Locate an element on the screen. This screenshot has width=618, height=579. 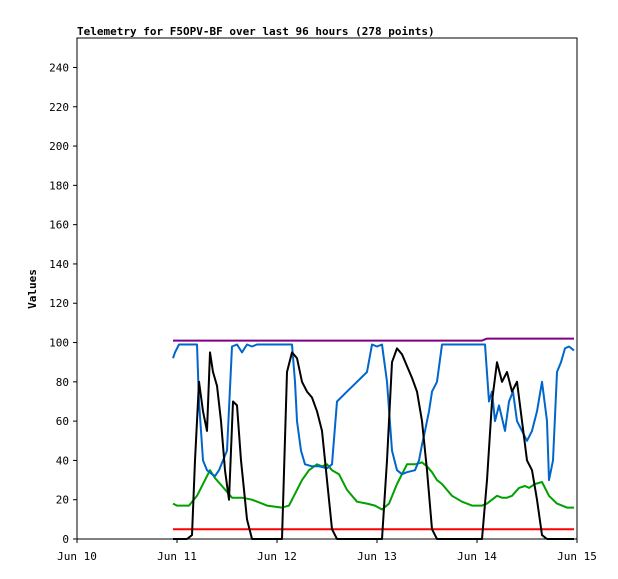
y-tick-label: 120 is located at coordinates (59, 303).